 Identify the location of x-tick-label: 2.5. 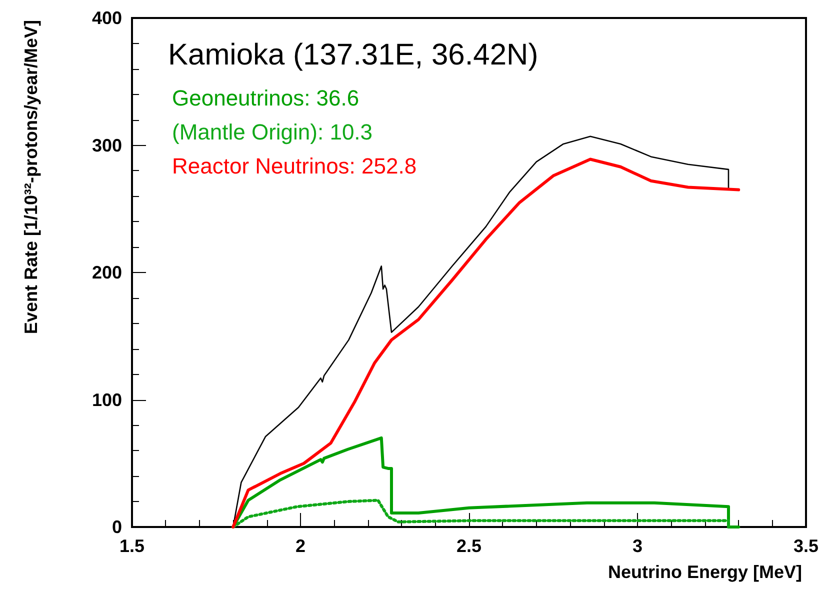
(469, 546).